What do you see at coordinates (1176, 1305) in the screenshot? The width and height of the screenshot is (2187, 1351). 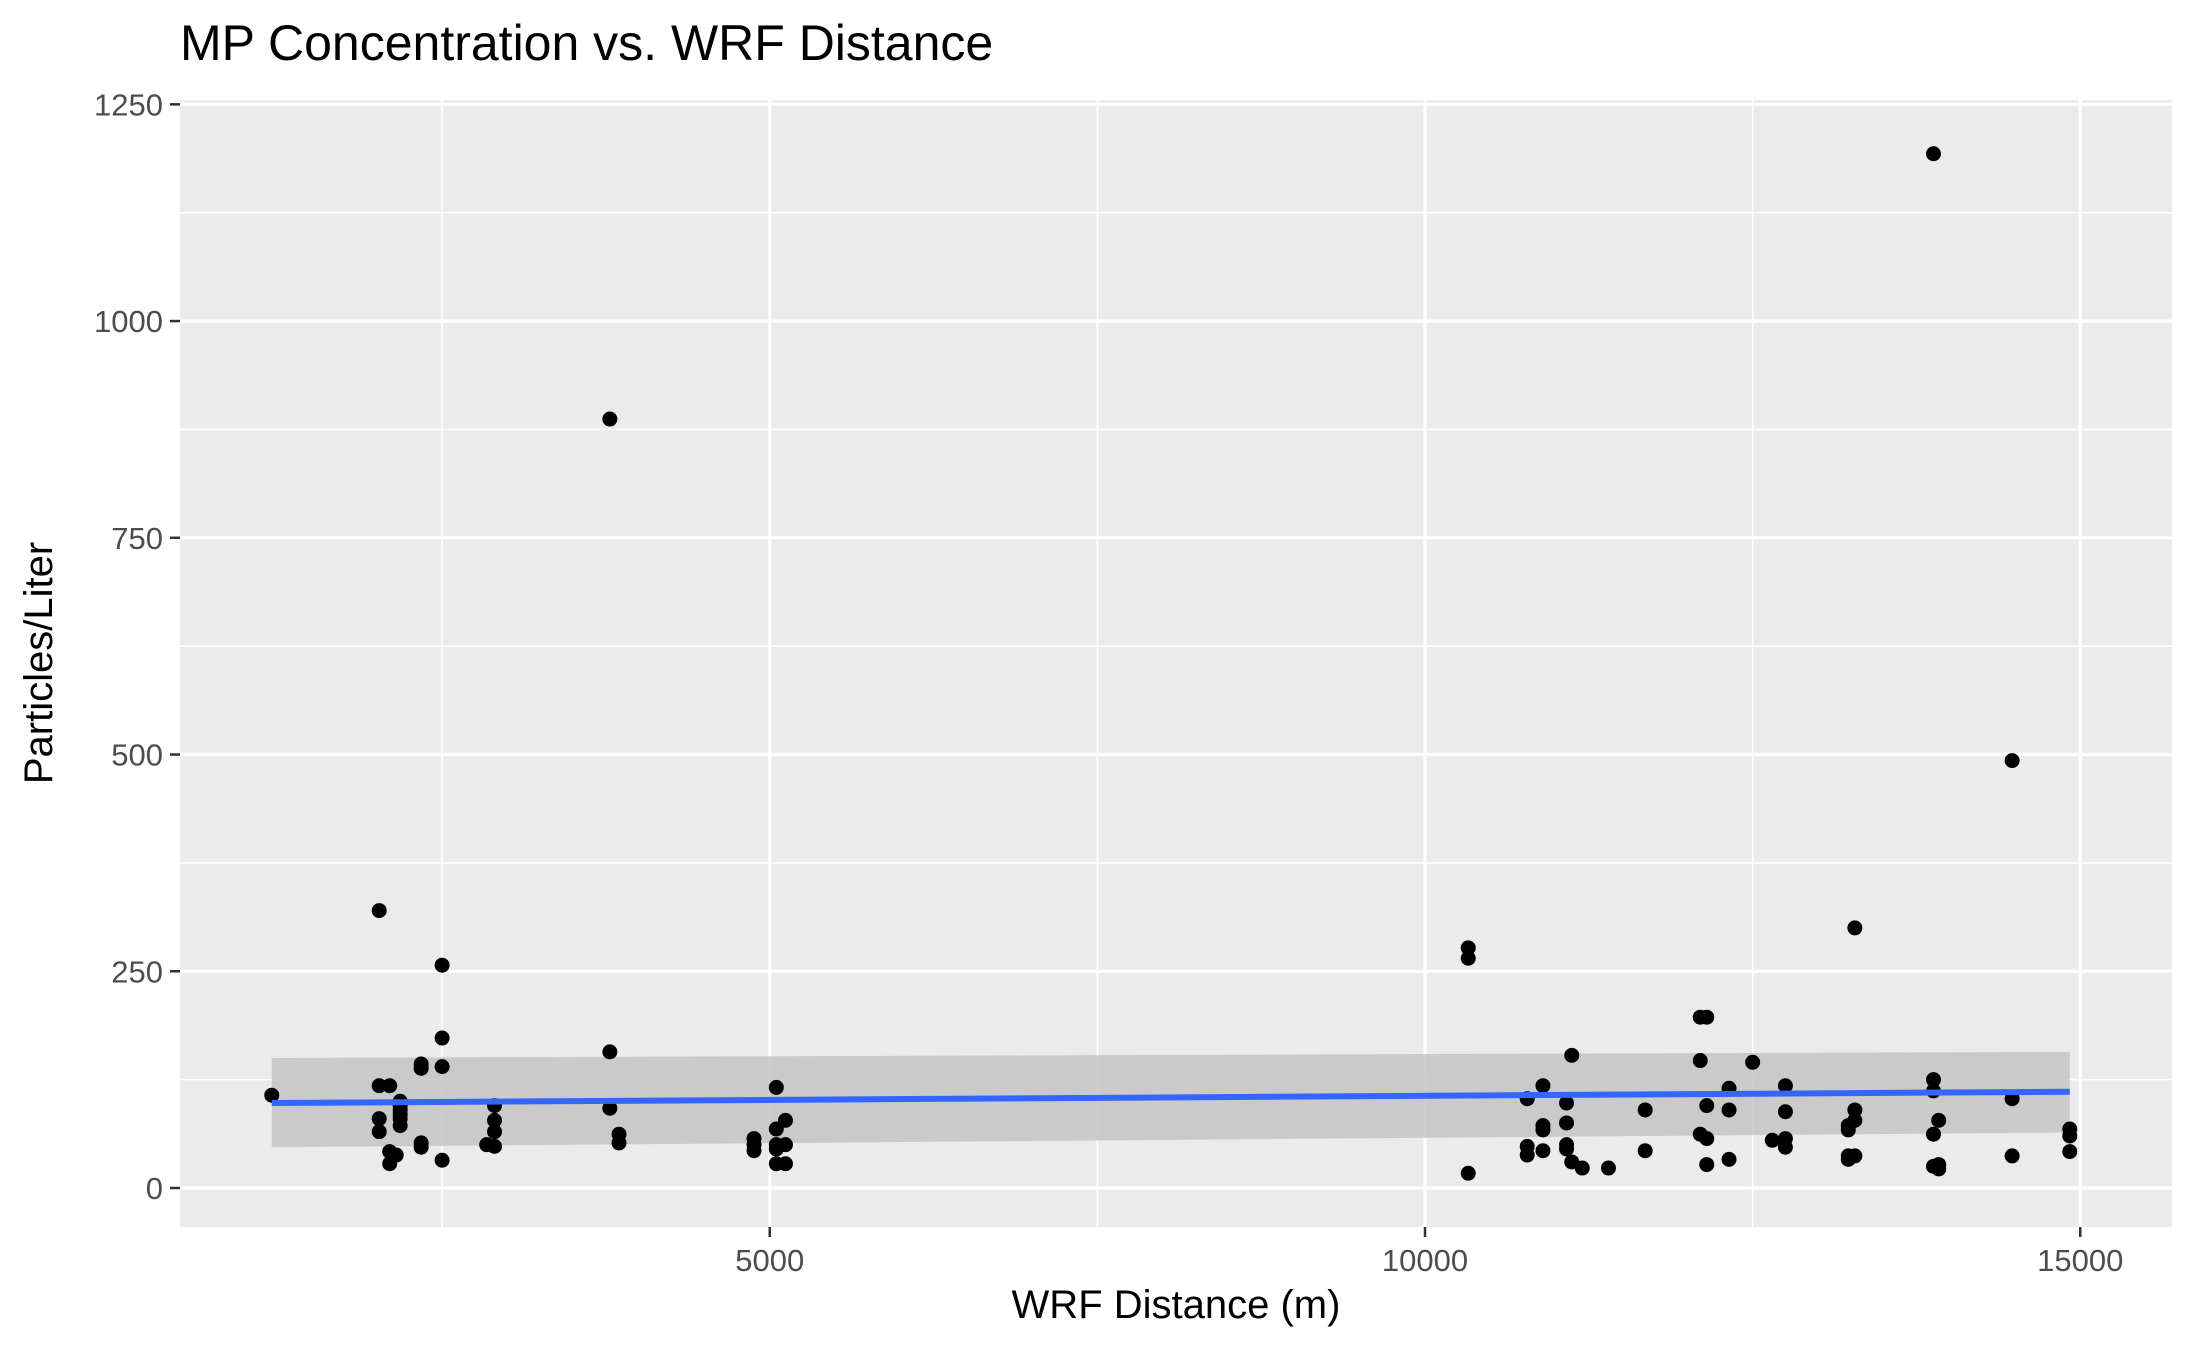 I see `x-axis-title: WRF Distance (m)` at bounding box center [1176, 1305].